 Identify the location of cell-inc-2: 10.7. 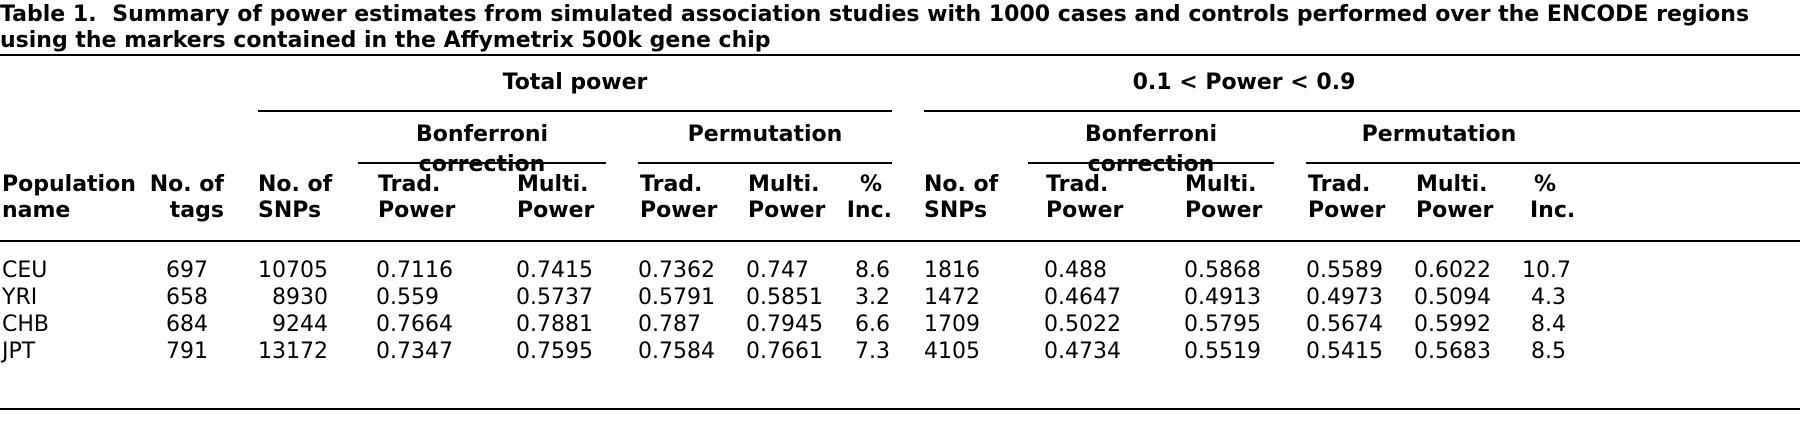
(1546, 270).